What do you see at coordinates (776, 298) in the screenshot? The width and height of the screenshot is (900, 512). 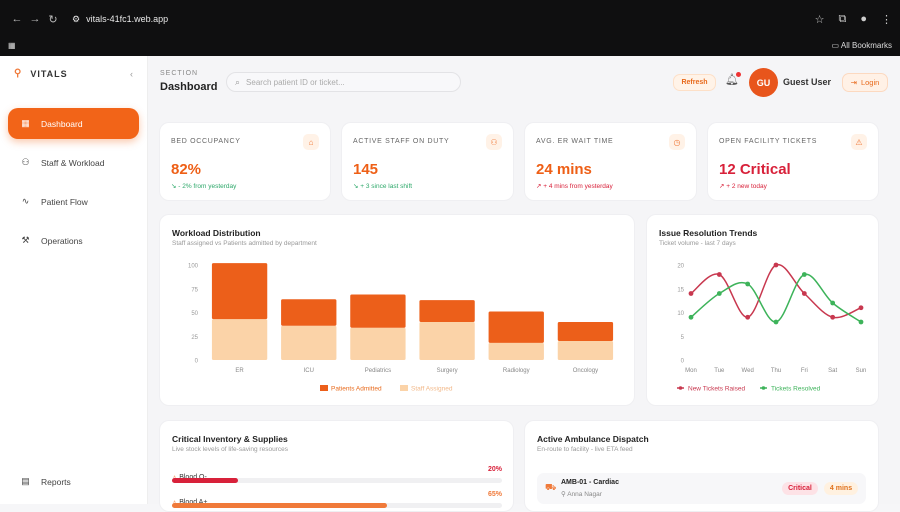 I see `series-line` at bounding box center [776, 298].